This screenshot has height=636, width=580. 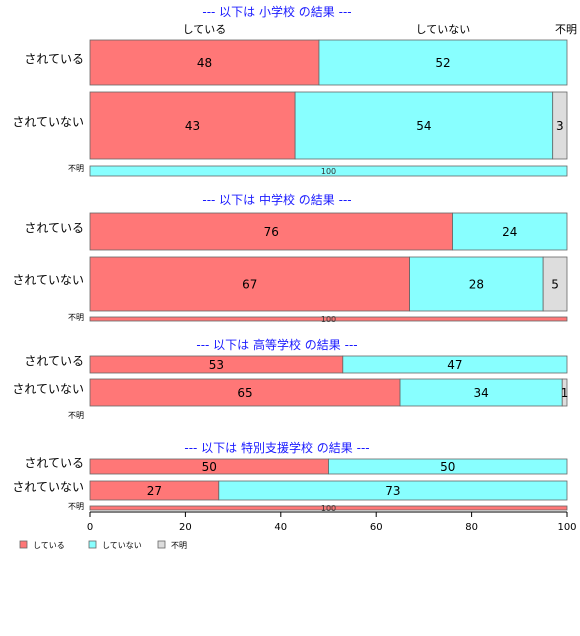 I want to click on x-tick-label: 20, so click(x=185, y=527).